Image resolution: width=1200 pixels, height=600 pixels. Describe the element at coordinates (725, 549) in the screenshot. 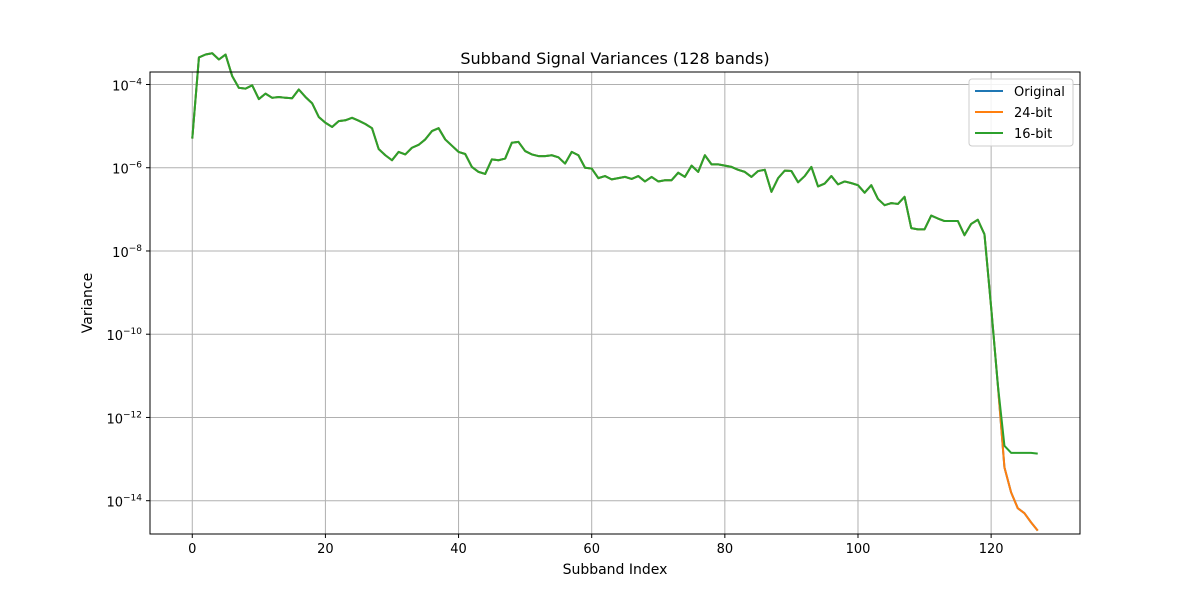

I see `x-tick-label: 80` at that location.